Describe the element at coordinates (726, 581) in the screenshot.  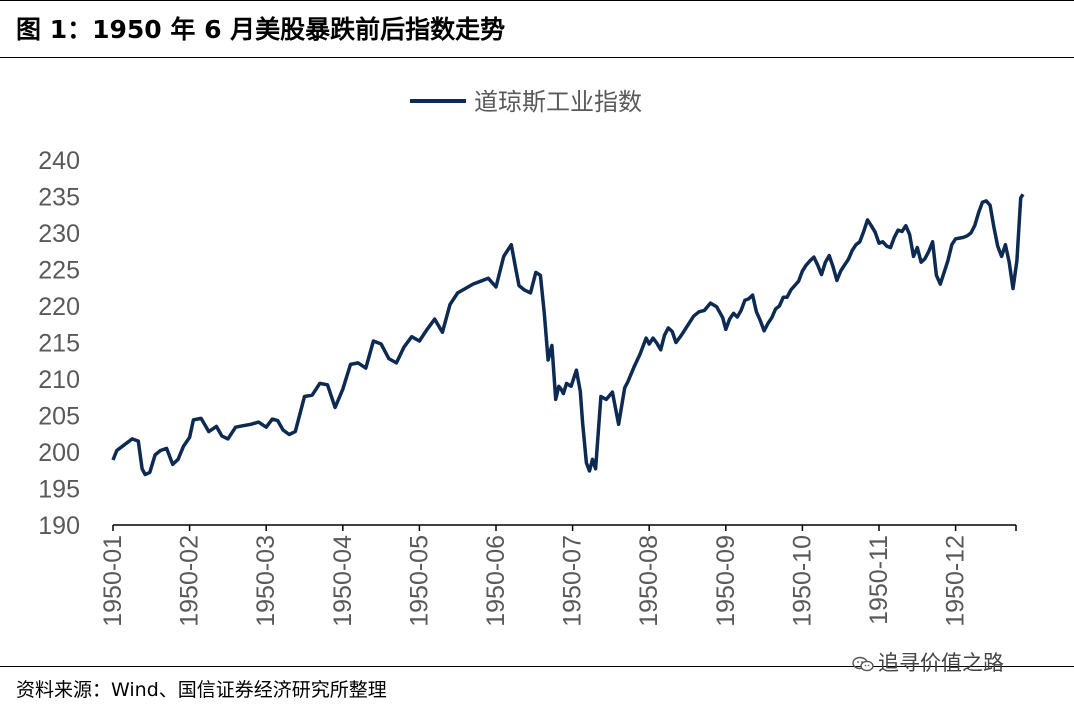
I see `x-tick-label: 1950-09` at that location.